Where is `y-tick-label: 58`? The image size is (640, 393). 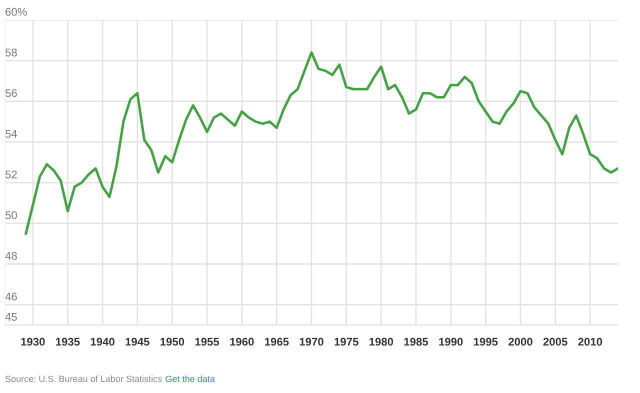
y-tick-label: 58 is located at coordinates (11, 52).